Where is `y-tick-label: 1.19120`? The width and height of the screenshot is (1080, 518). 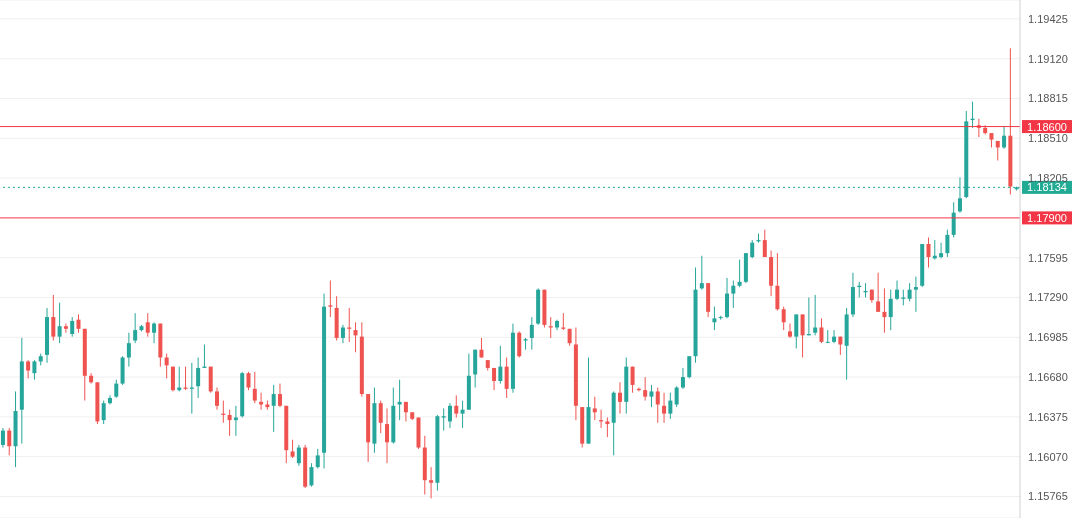
y-tick-label: 1.19120 is located at coordinates (1048, 58).